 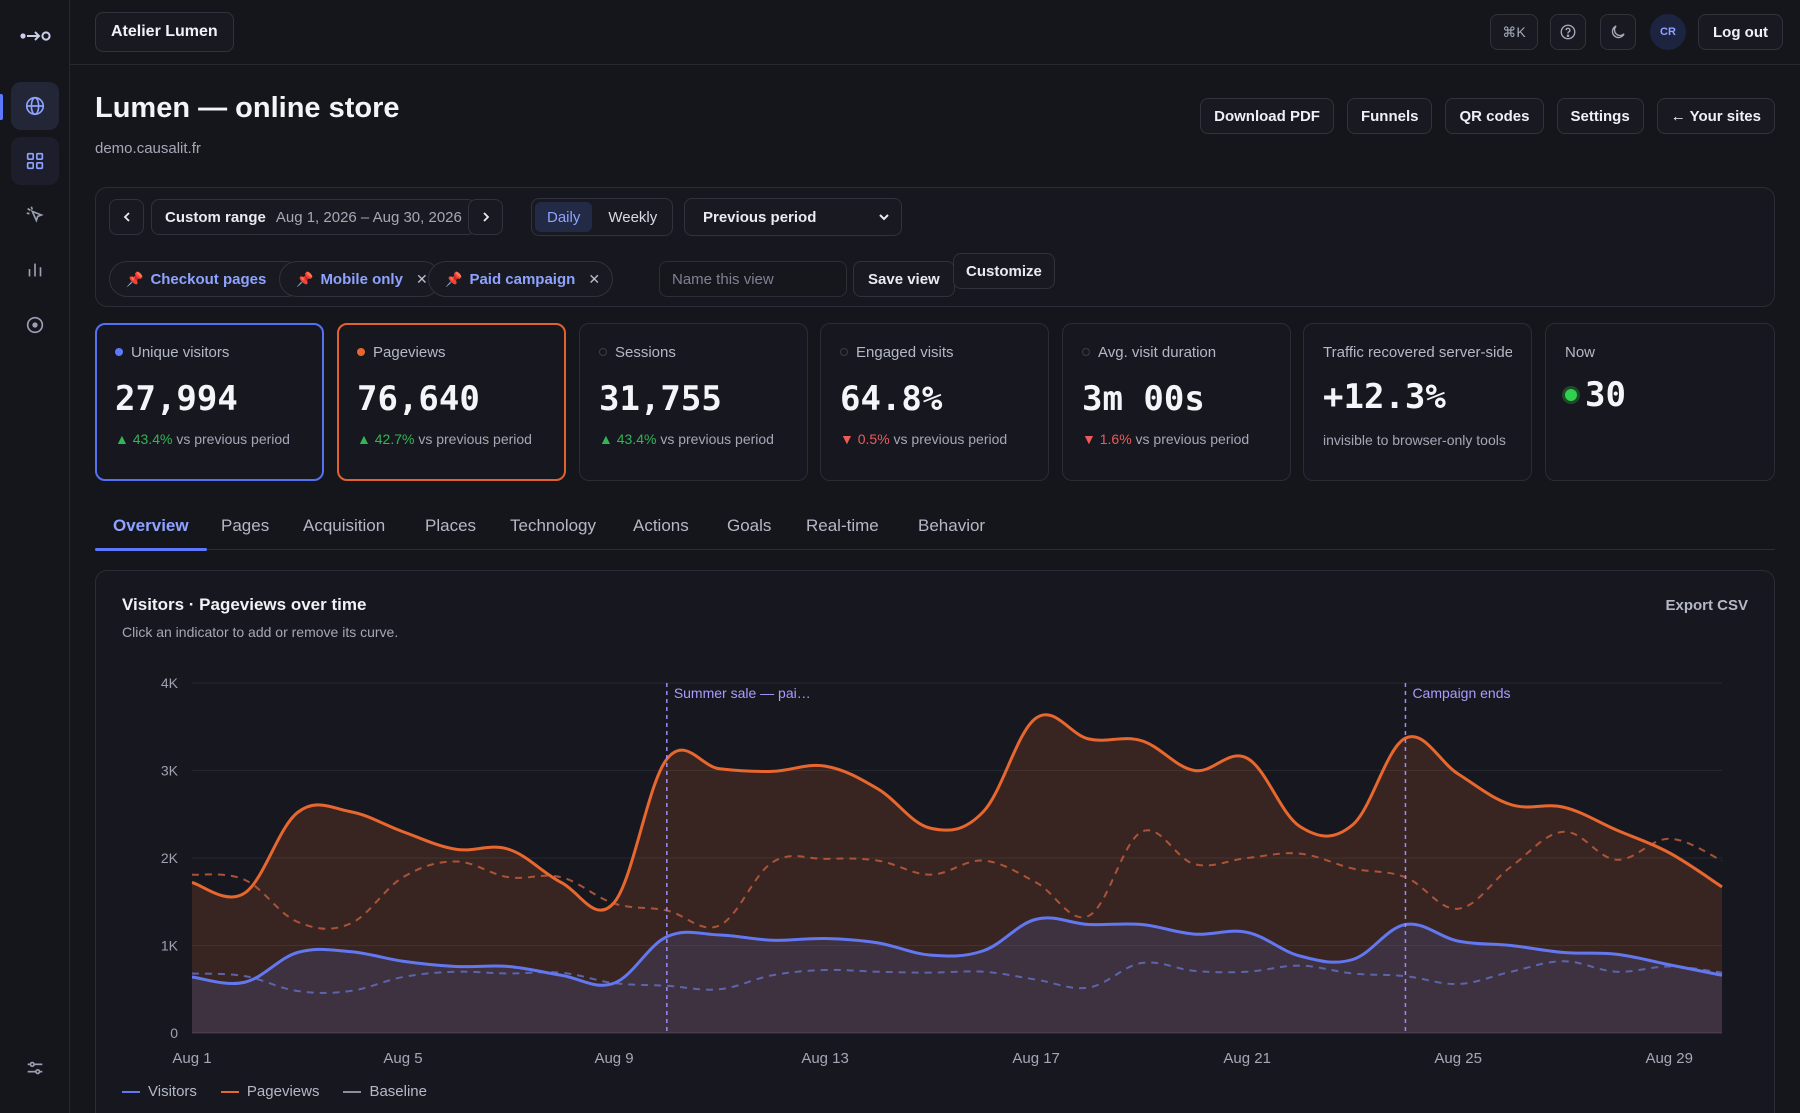 What do you see at coordinates (1605, 395) in the screenshot?
I see `kpi-value: 30` at bounding box center [1605, 395].